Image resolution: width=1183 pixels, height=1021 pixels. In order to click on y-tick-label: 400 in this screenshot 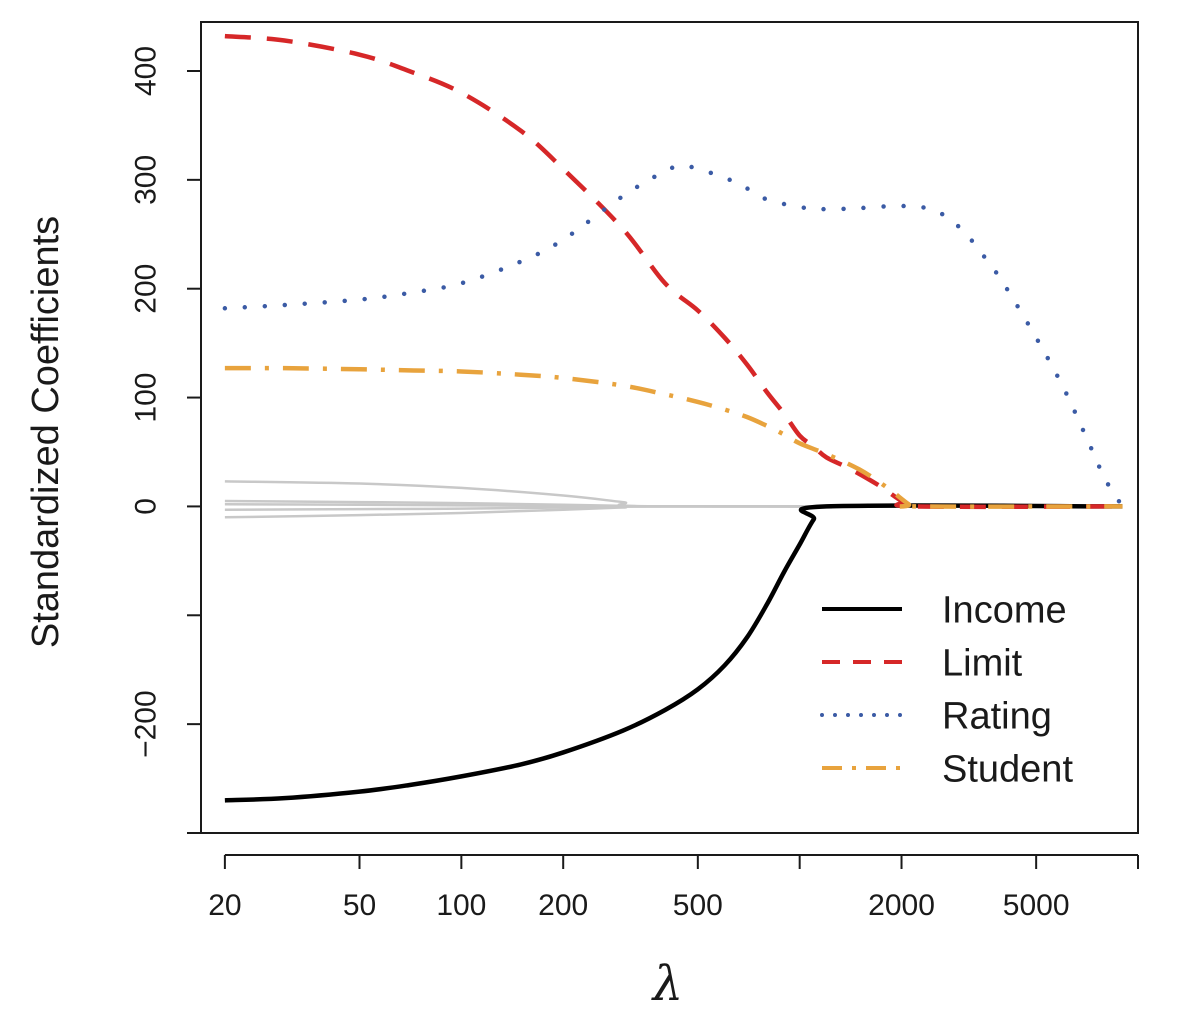, I will do `click(146, 71)`.